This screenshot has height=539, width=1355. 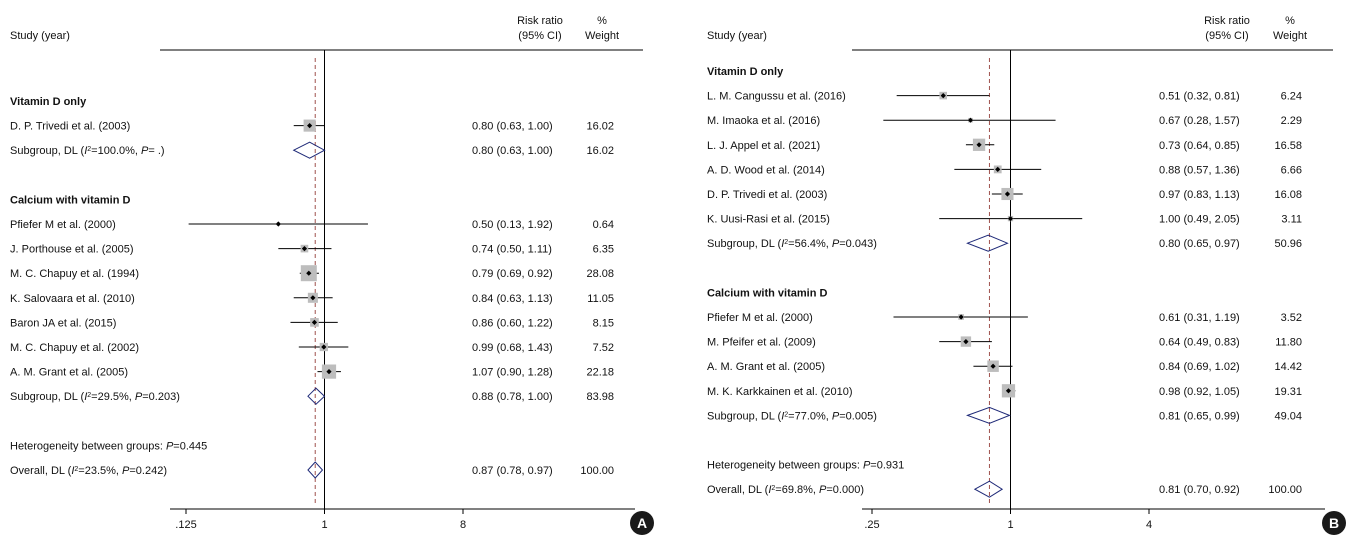 What do you see at coordinates (776, 97) in the screenshot?
I see `study-label: L. M. Cangussu et al. (2016)` at bounding box center [776, 97].